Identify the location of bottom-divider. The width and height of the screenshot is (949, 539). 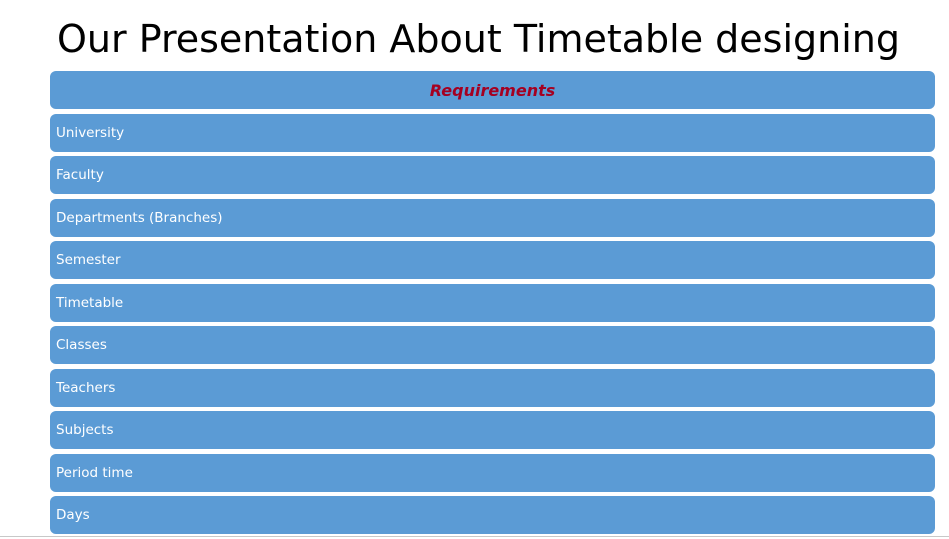
(474, 536).